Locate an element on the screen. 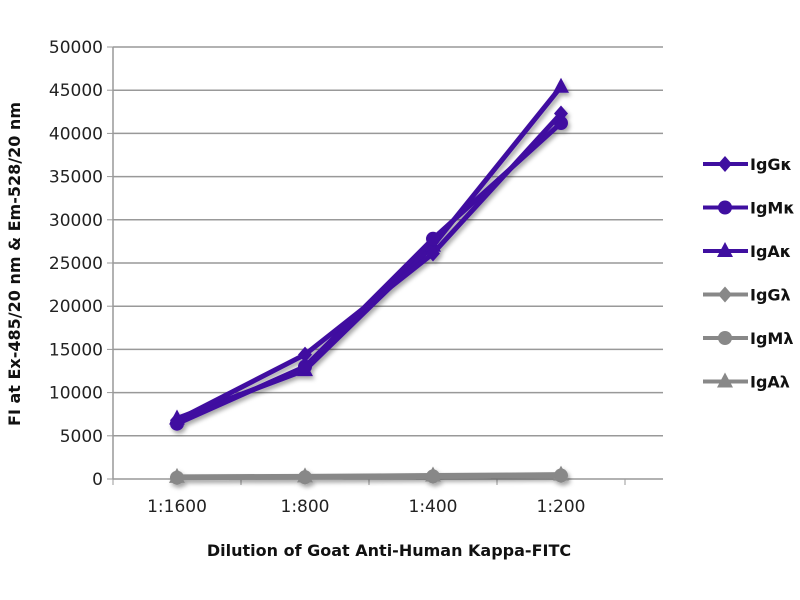 The width and height of the screenshot is (800, 600). x-tick-labels: 1:1600 1:800 1:400 1:200 is located at coordinates (366, 507).